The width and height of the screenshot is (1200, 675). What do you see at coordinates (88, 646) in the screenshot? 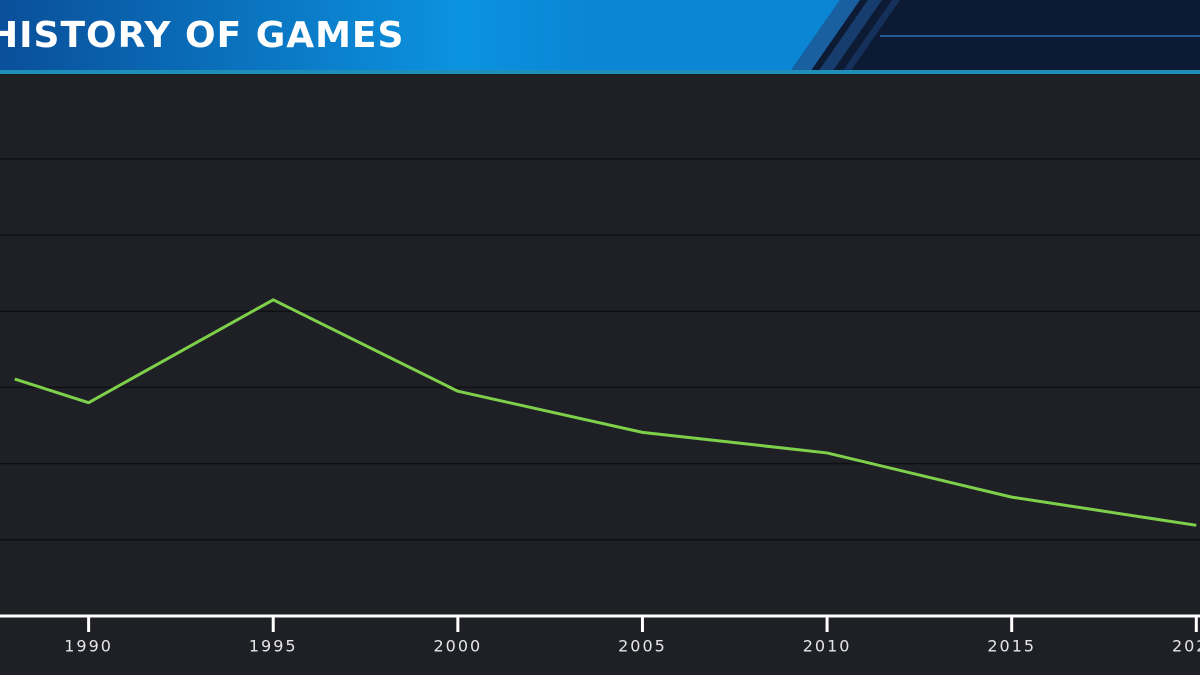
I see `x-tick-label: 1990` at bounding box center [88, 646].